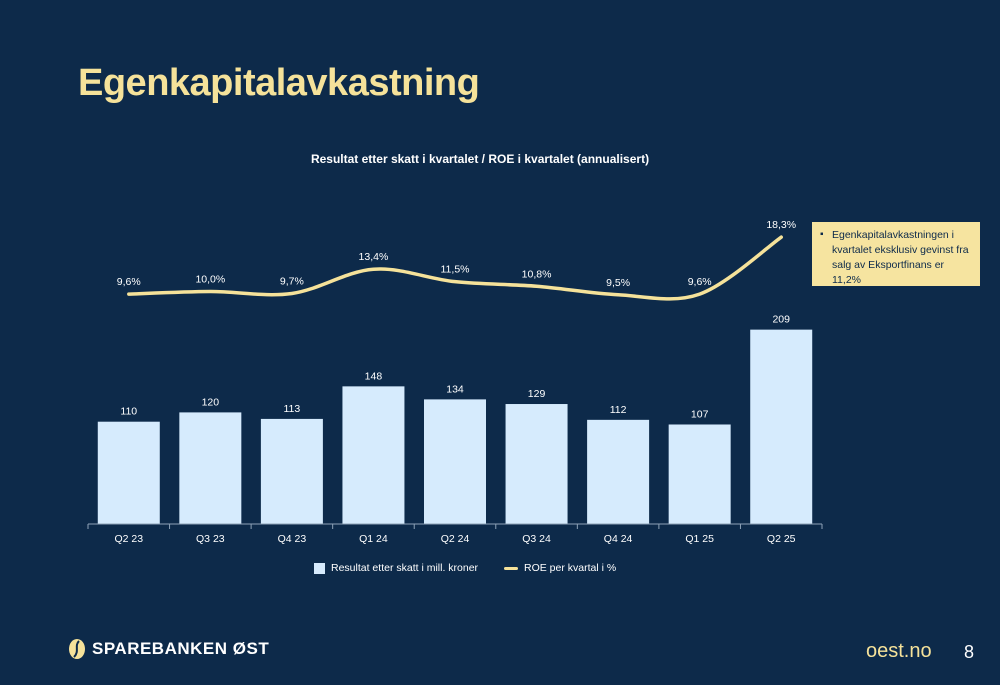  Describe the element at coordinates (128, 539) in the screenshot. I see `x-tick-label: Q2 23` at that location.